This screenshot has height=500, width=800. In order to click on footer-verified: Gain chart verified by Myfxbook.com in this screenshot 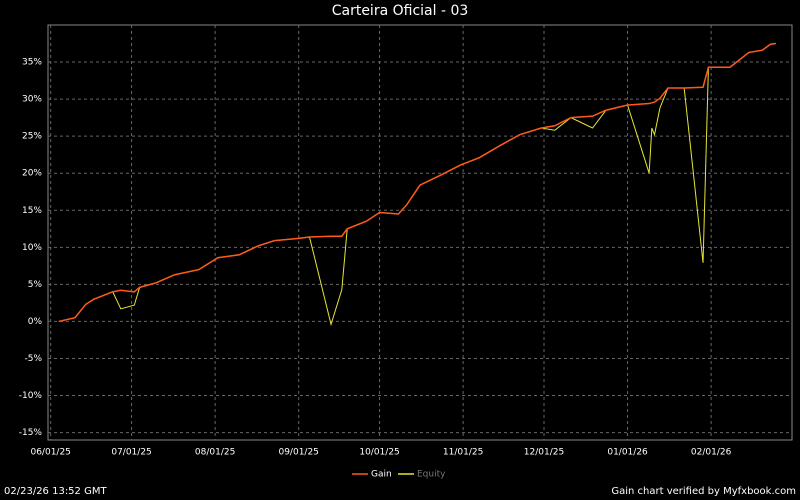, I will do `click(703, 491)`.